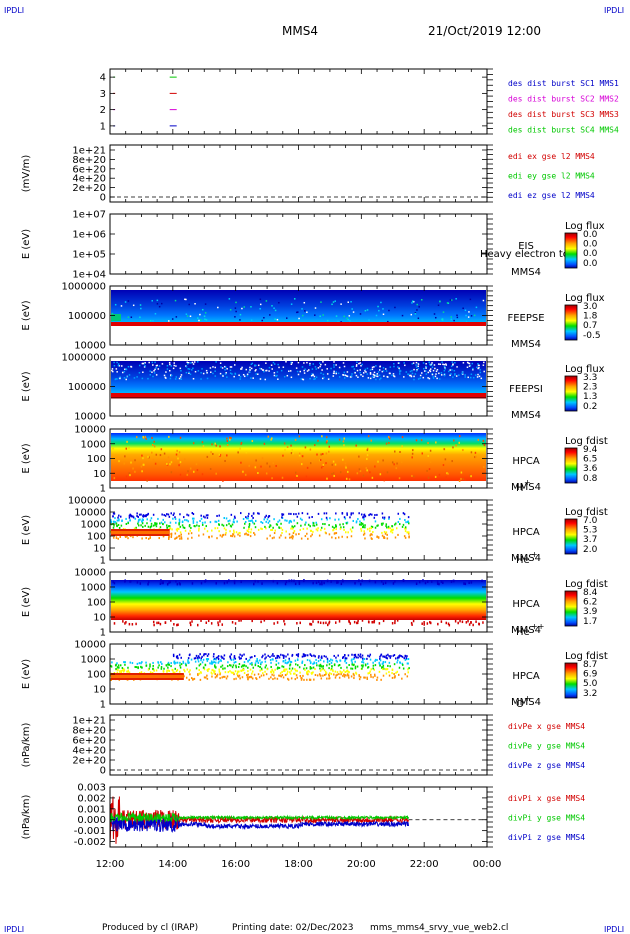  I want to click on colorbar-tick-label: 1.7, so click(590, 622).